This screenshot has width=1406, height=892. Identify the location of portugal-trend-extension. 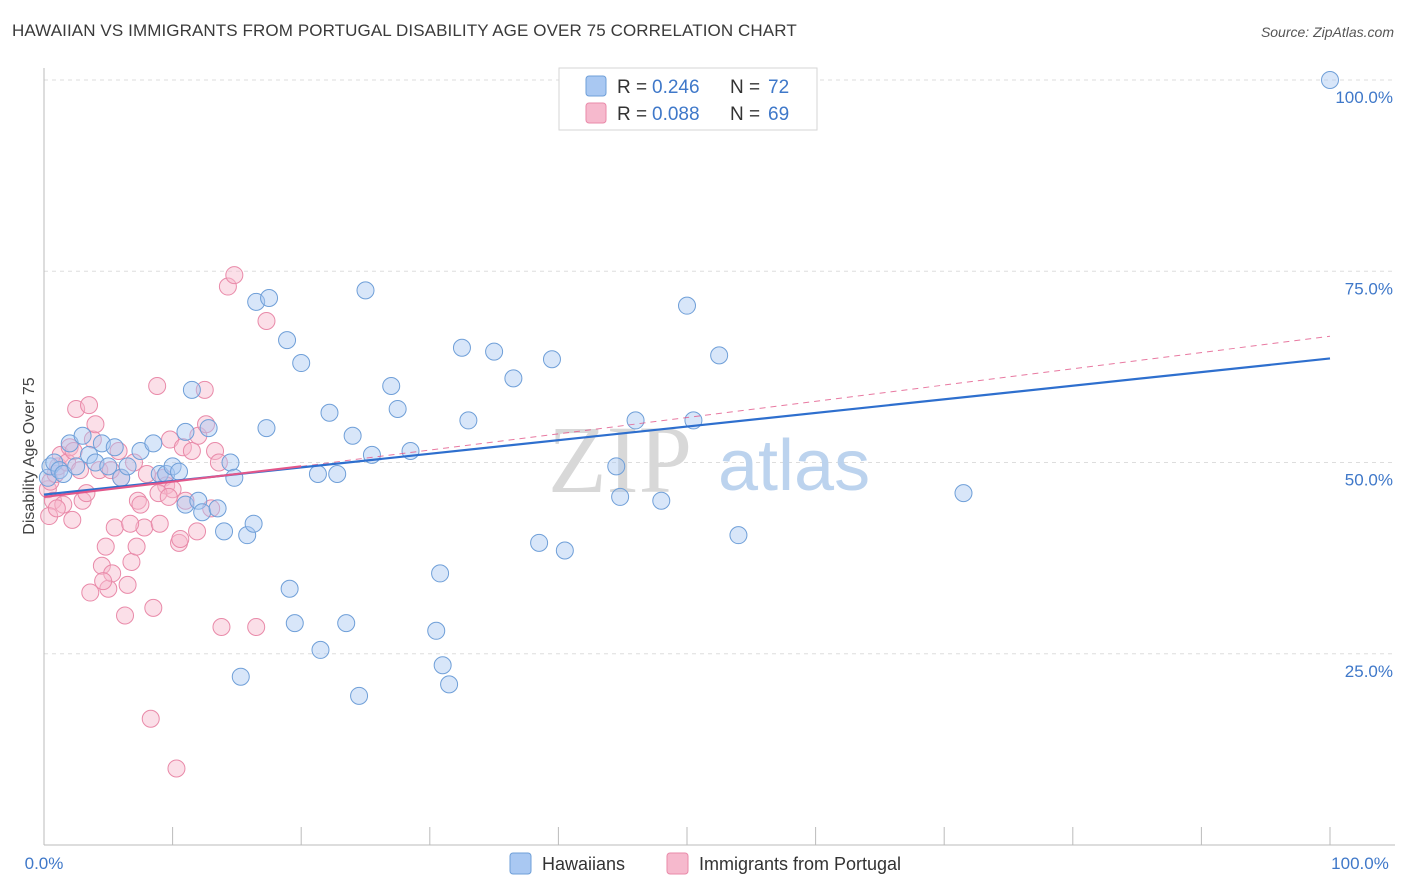
(816, 401).